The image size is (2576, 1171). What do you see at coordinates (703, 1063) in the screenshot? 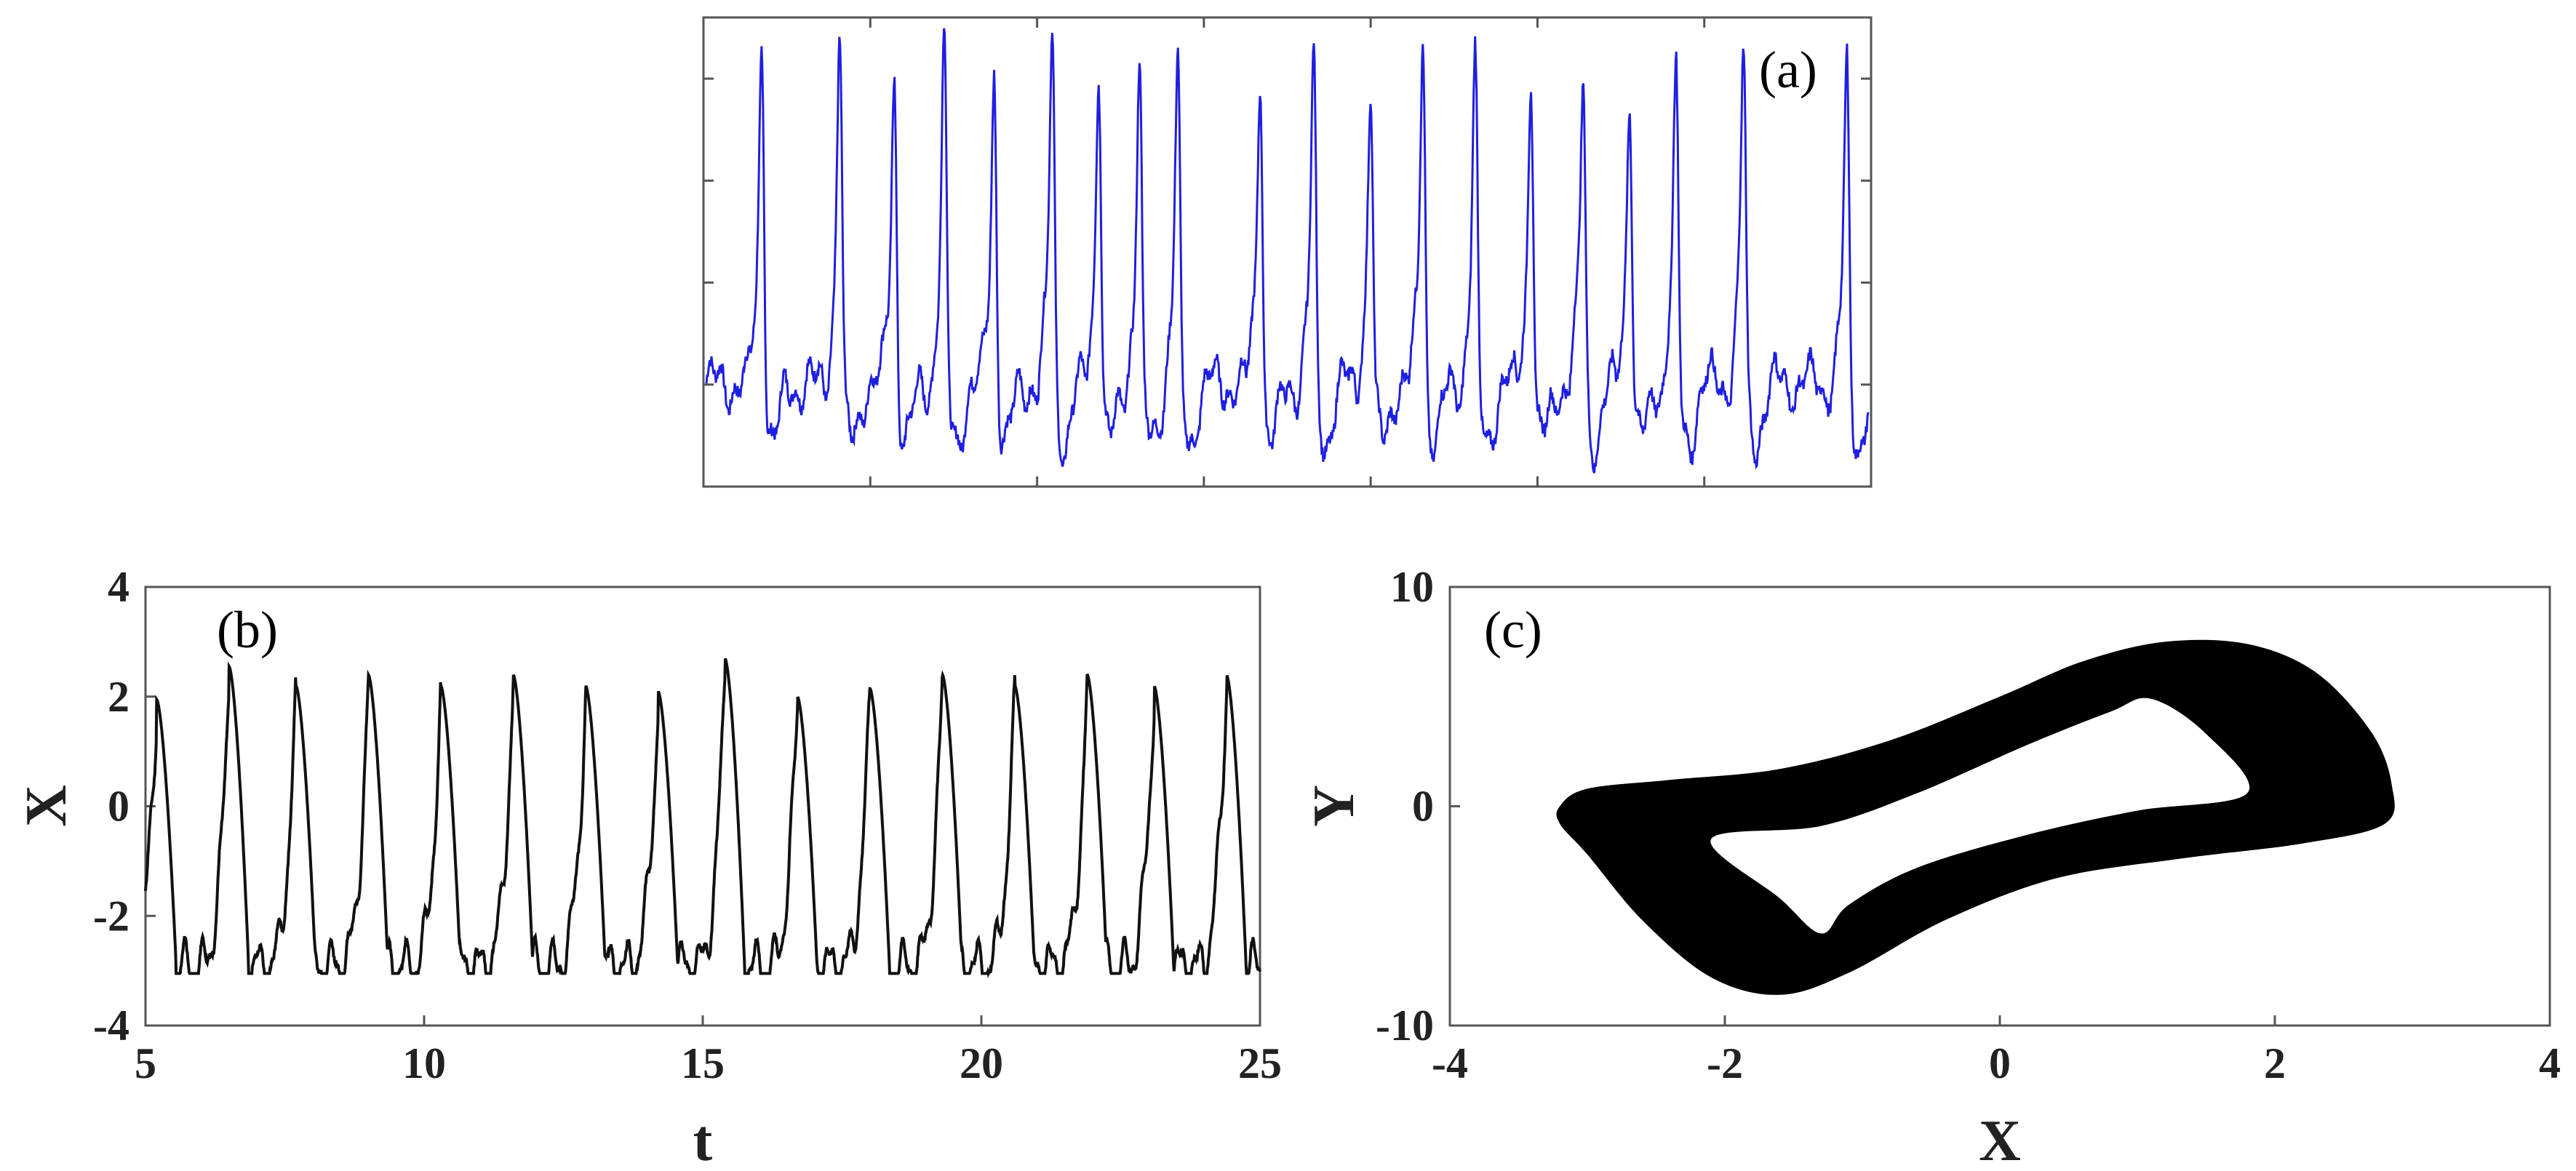
I see `panel-b-x-tick-label: 15` at bounding box center [703, 1063].